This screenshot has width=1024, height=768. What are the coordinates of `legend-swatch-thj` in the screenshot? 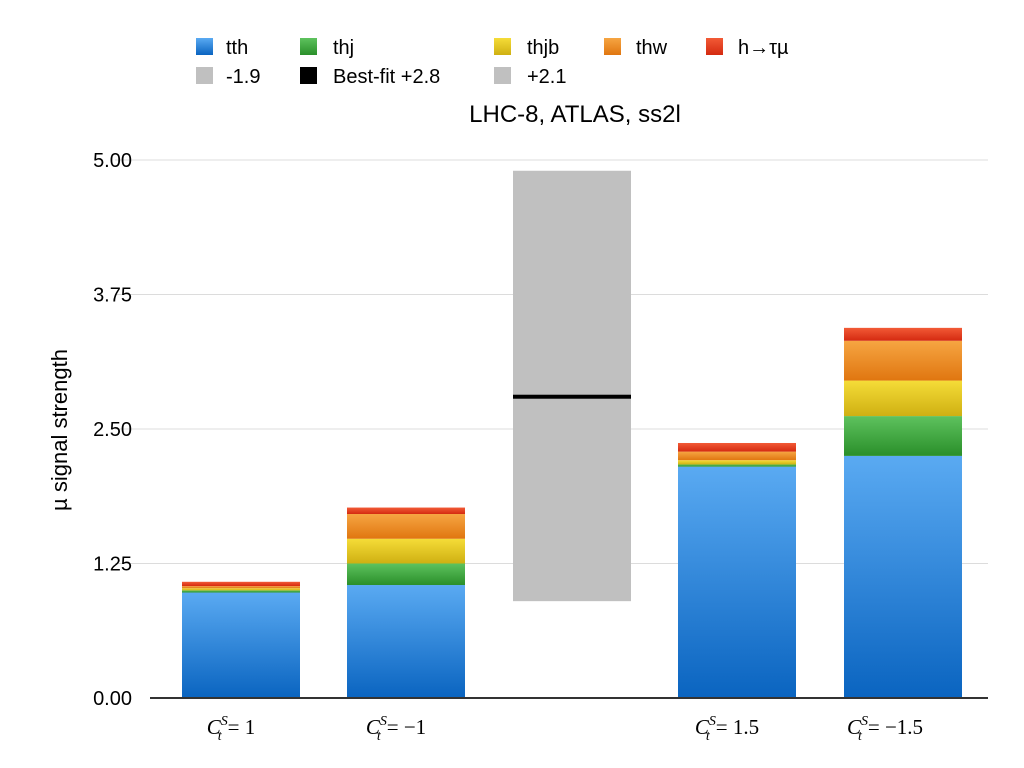 It's located at (308, 46).